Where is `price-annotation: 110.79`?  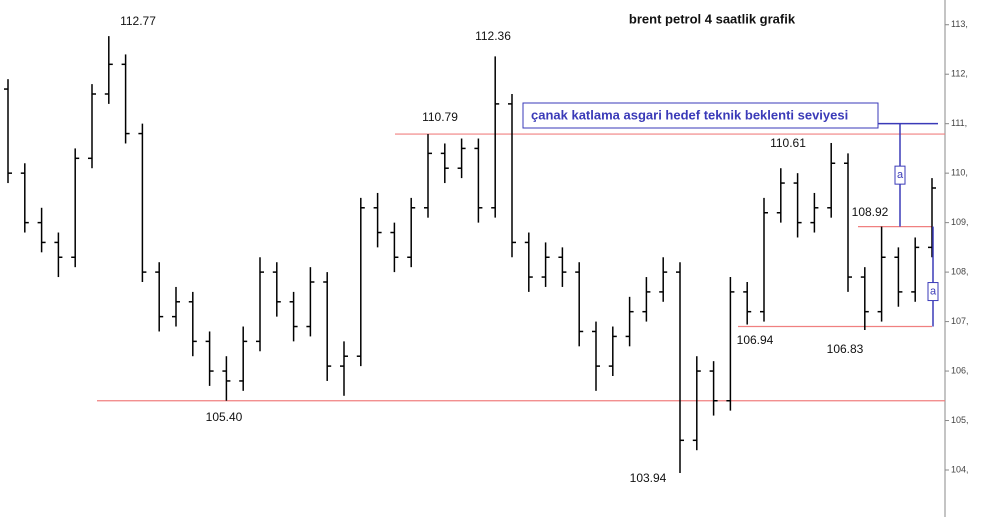 price-annotation: 110.79 is located at coordinates (440, 117).